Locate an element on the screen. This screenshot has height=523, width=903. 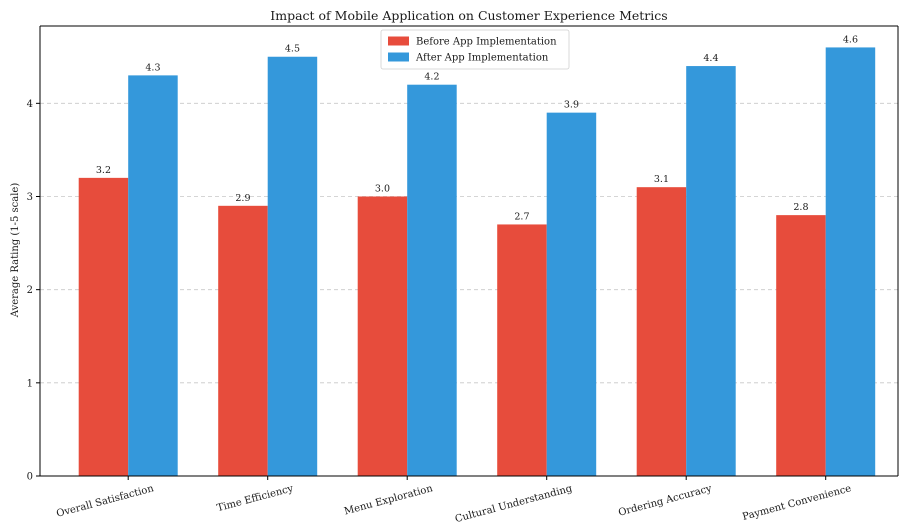
bar-value-label: 3.9 is located at coordinates (571, 105).